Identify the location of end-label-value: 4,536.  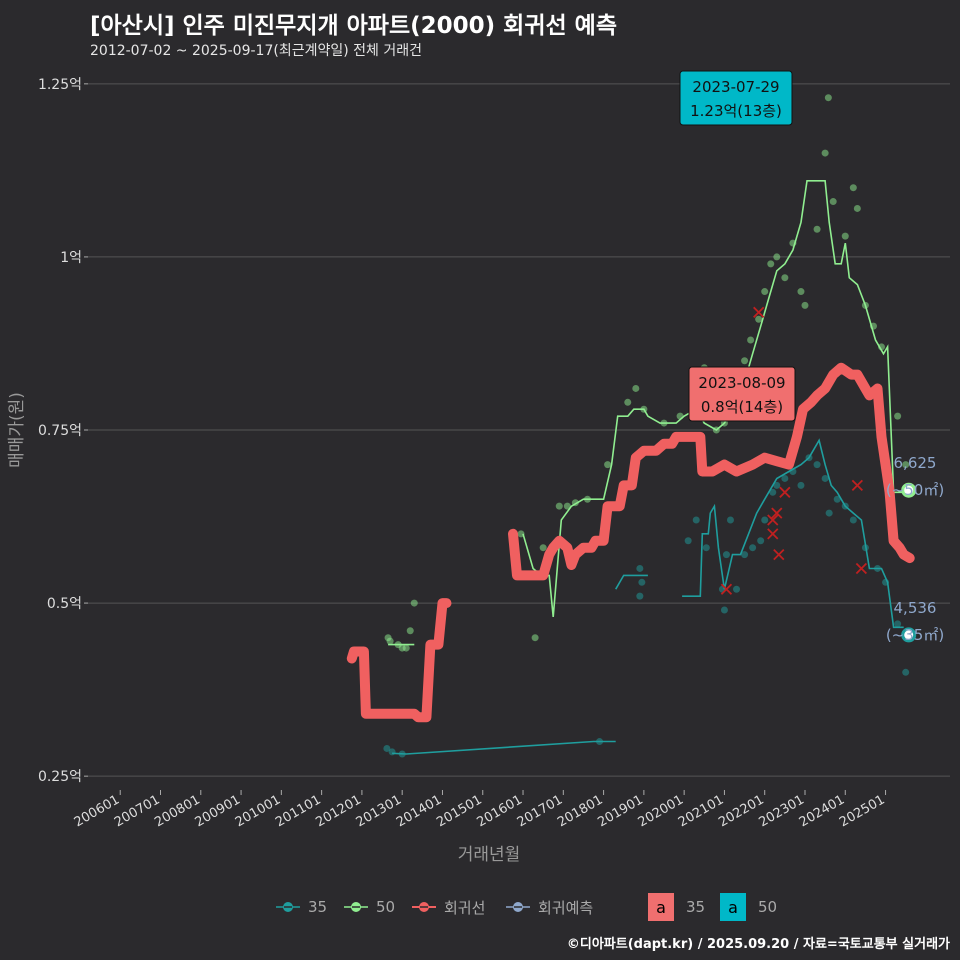
(915, 608).